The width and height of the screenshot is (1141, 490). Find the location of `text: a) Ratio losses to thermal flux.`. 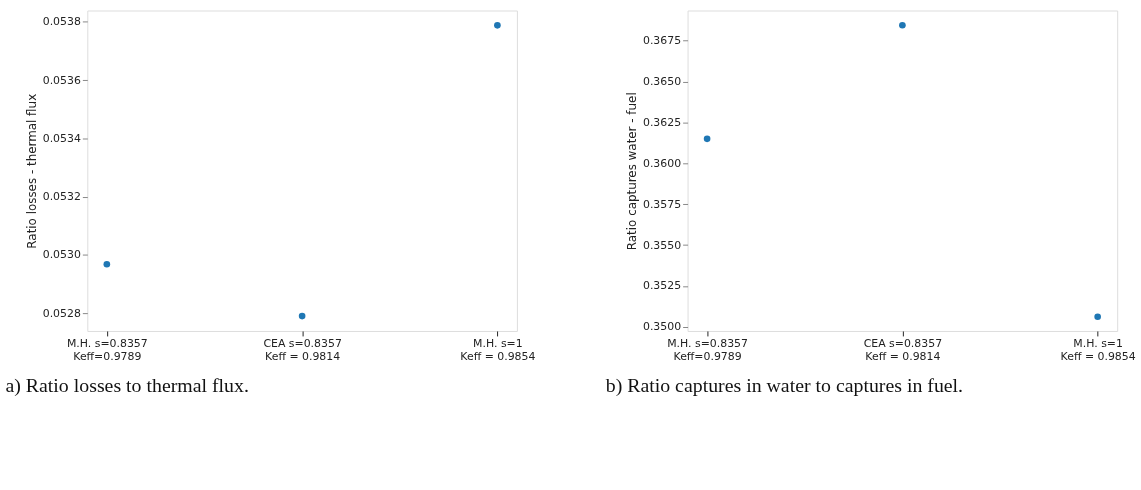

text: a) Ratio losses to thermal flux. is located at coordinates (127, 385).